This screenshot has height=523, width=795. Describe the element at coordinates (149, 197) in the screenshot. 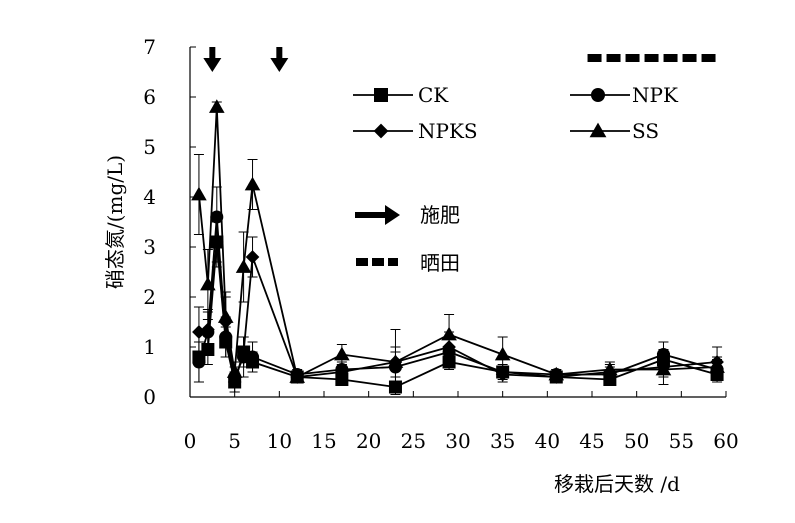

I see `y-tick-label: 4` at that location.